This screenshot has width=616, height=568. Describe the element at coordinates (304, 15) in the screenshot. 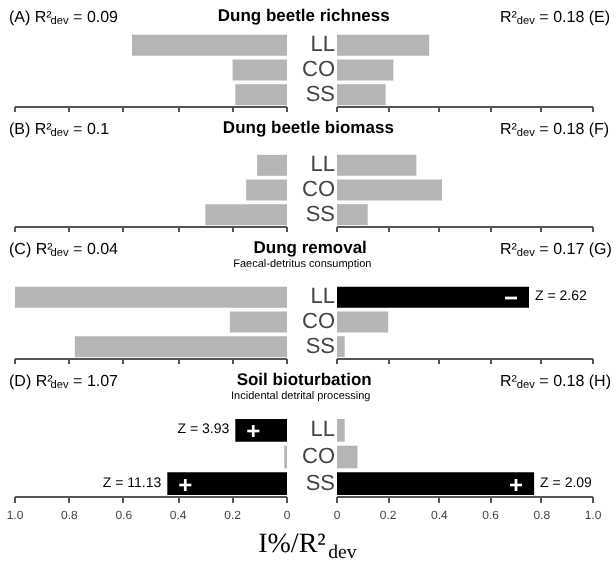

I see `chart-title: Dung beetle richness` at that location.